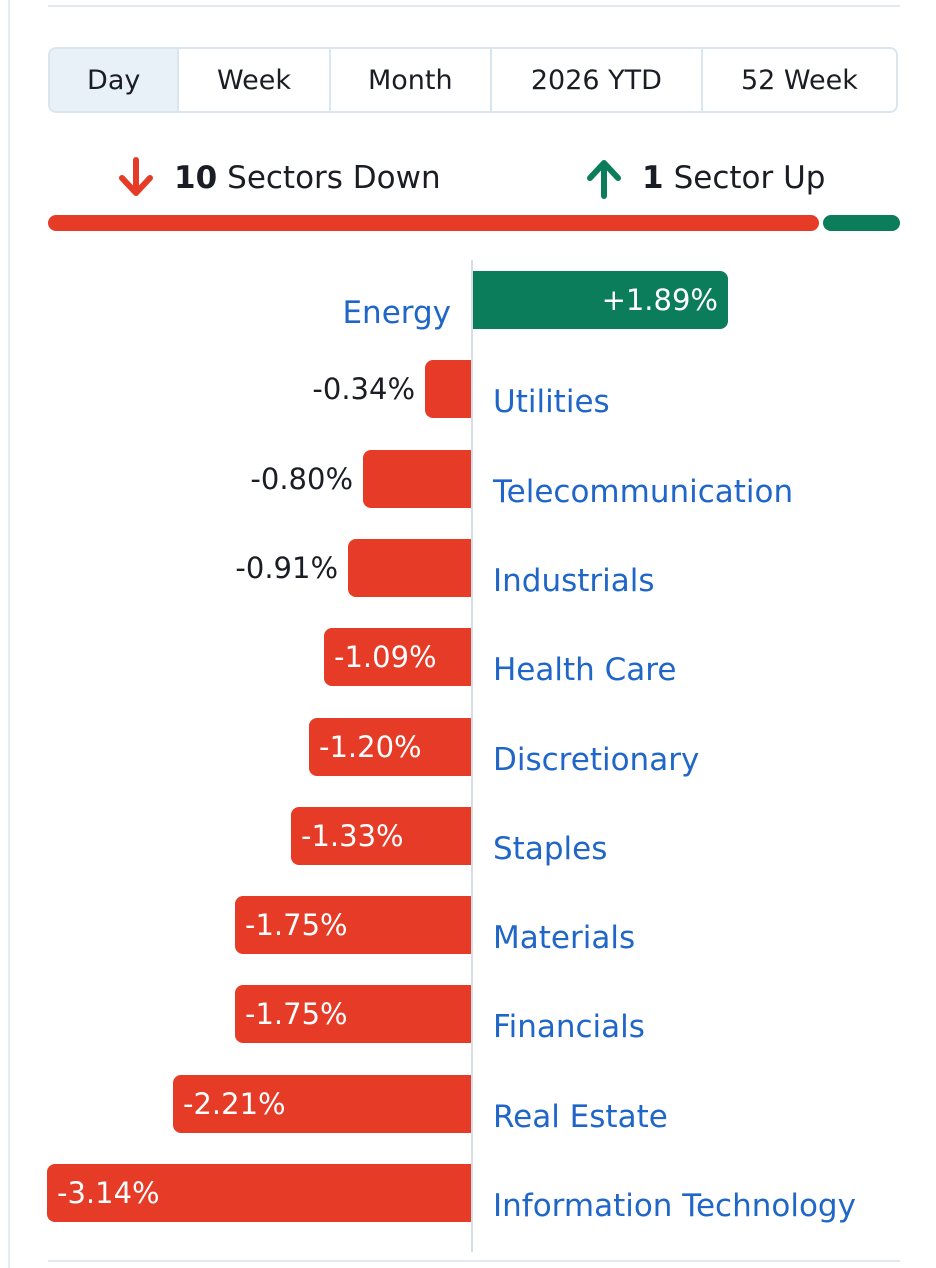 The height and width of the screenshot is (1268, 936). I want to click on sectors-up-count: 1, so click(653, 178).